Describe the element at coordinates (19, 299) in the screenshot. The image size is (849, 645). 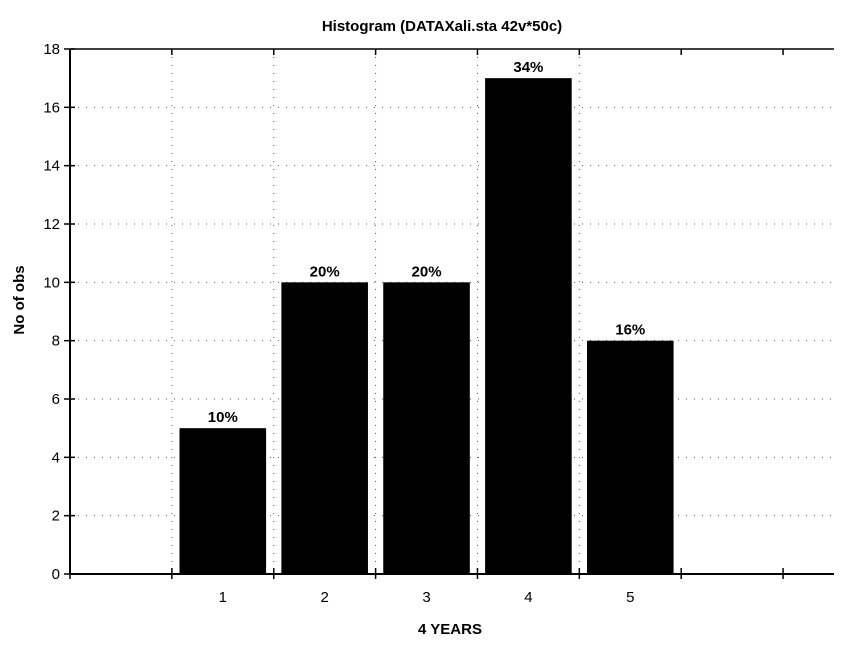
I see `y-axis-title: No of obs` at that location.